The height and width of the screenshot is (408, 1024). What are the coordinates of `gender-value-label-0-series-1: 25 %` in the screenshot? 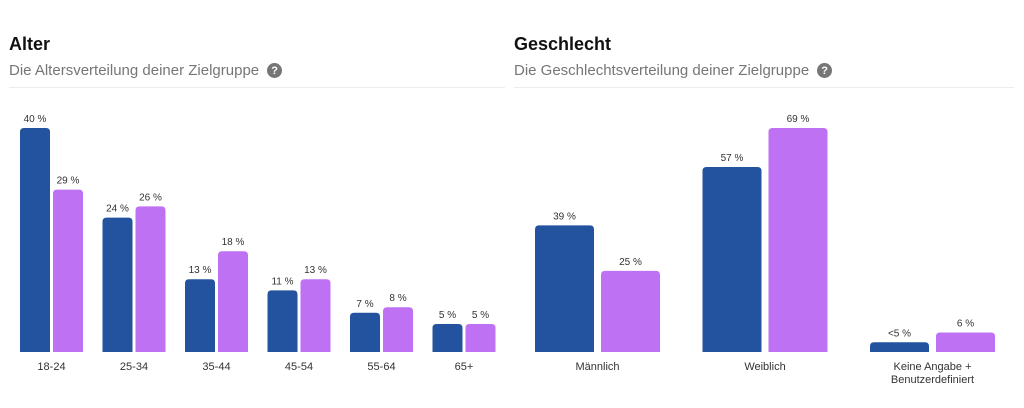 It's located at (630, 262).